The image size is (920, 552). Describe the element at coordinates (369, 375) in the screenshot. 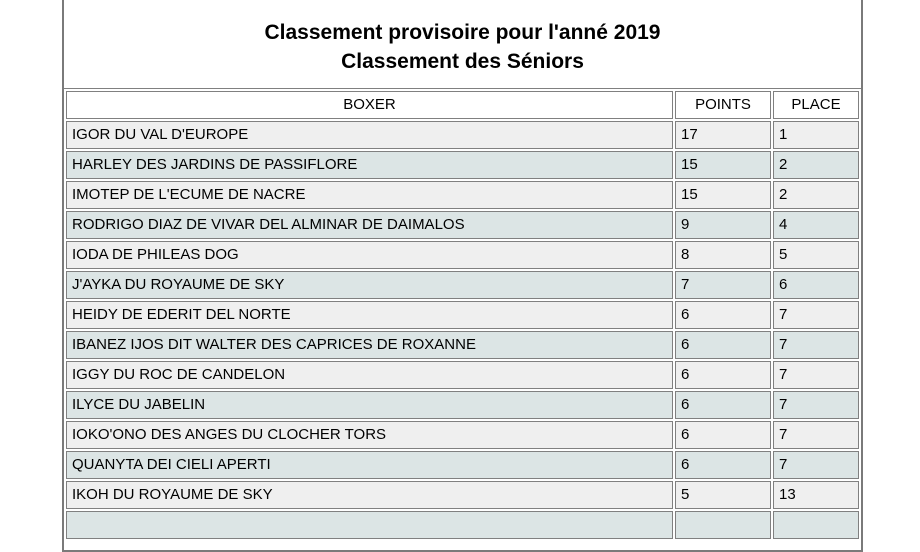

I see `cell-boxer: IGGY DU ROC DE CANDELON` at that location.